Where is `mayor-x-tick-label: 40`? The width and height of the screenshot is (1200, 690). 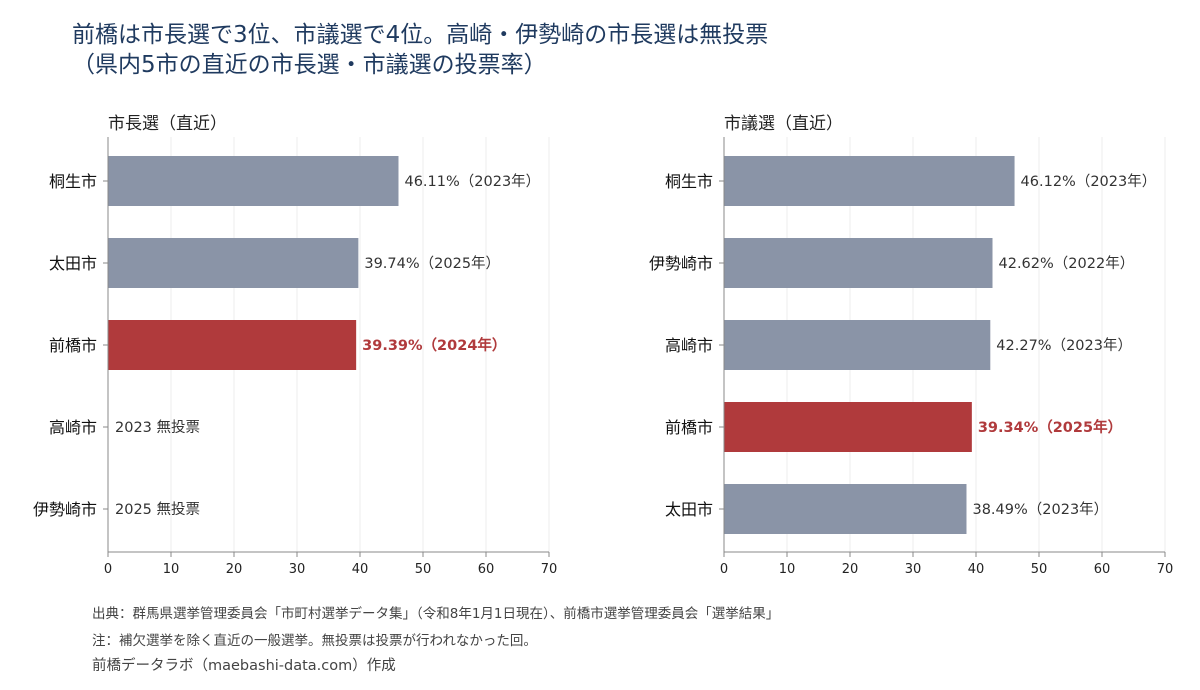 mayor-x-tick-label: 40 is located at coordinates (360, 569).